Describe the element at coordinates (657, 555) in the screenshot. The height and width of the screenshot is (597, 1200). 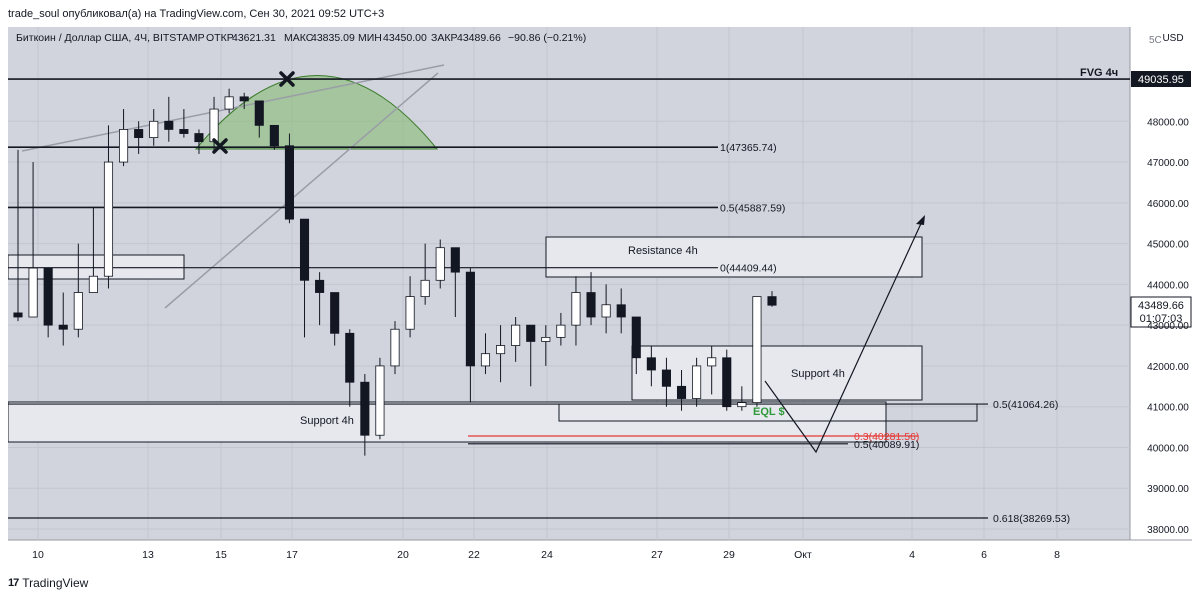
I see `time-tick-label: 27` at that location.